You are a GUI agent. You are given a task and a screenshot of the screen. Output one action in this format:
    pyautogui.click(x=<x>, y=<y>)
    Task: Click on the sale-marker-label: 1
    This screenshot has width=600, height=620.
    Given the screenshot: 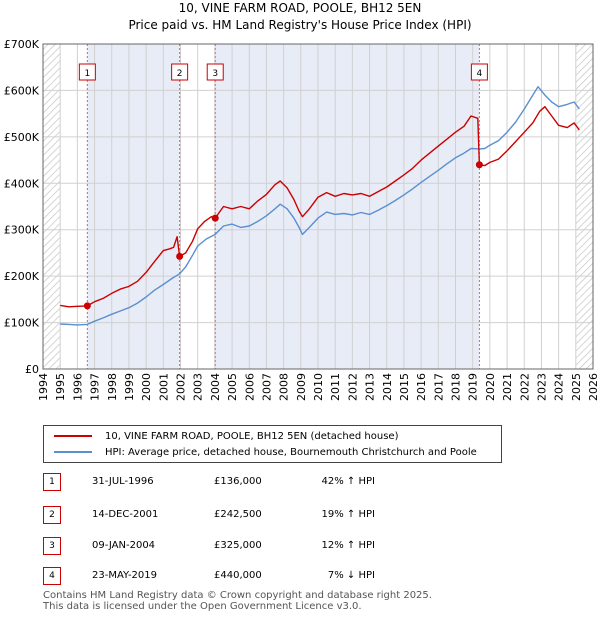 What is the action you would take?
    pyautogui.click(x=87, y=72)
    